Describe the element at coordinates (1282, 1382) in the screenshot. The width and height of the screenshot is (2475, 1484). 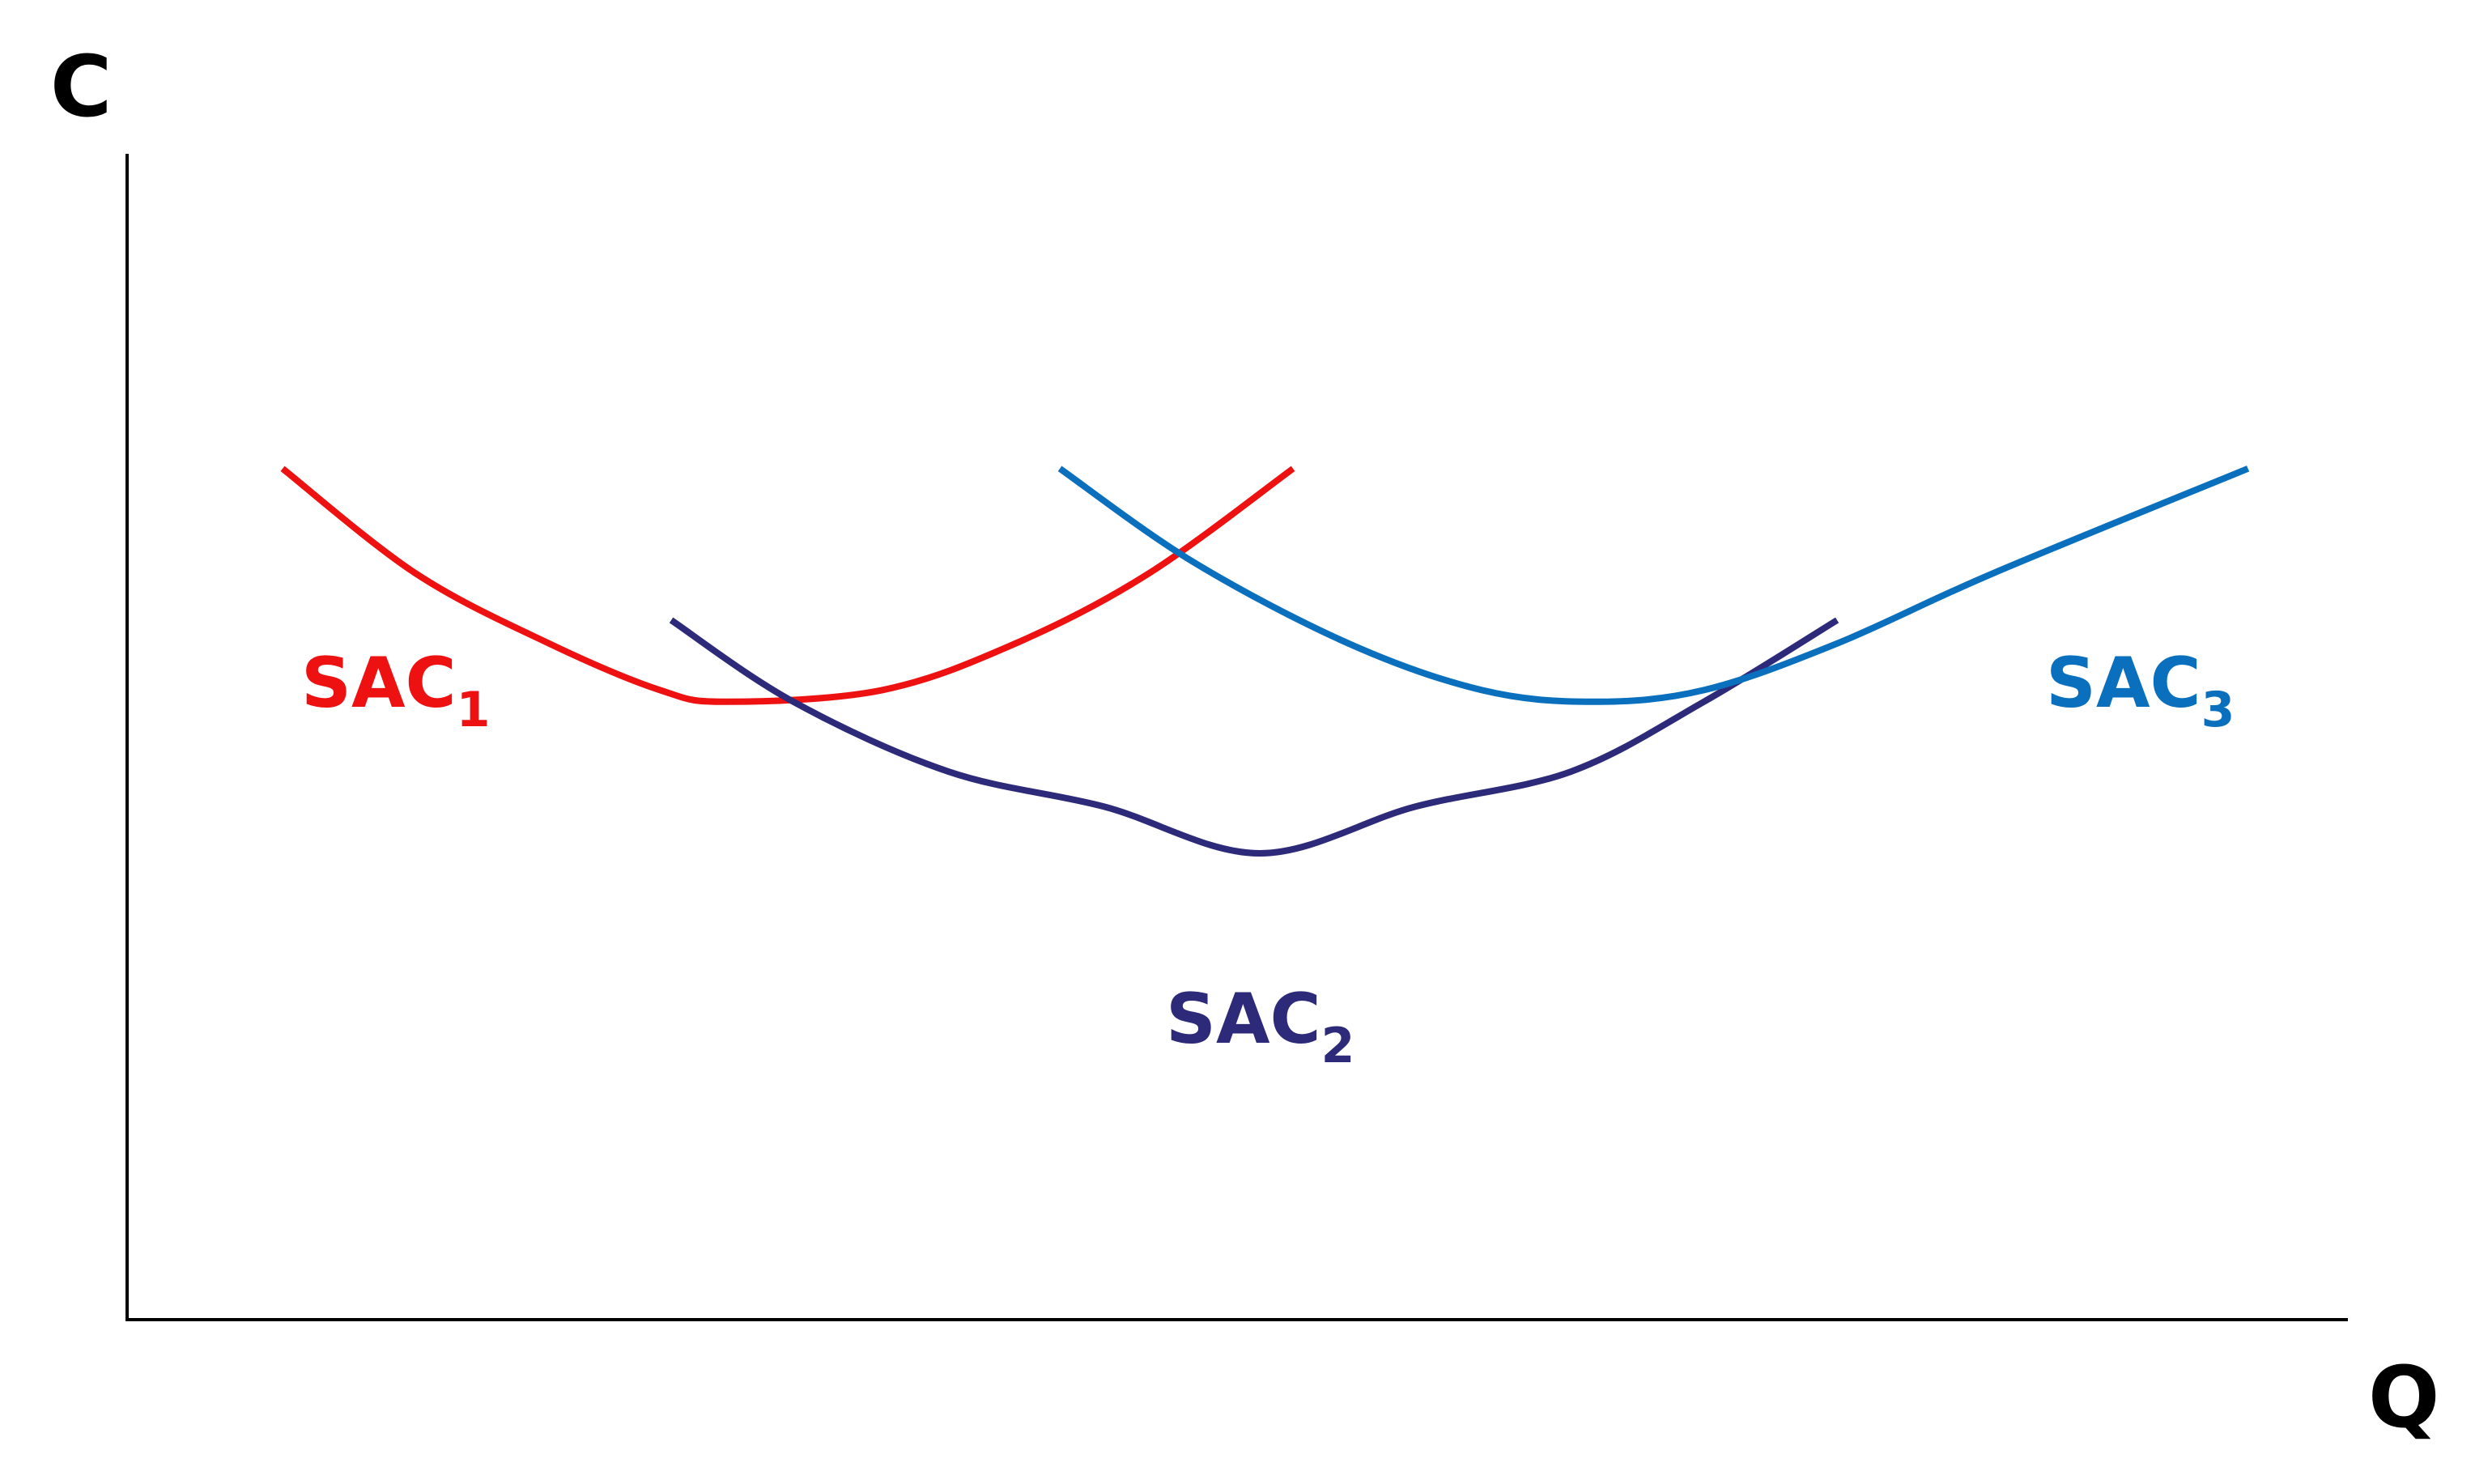
I see `x-axis: Q` at that location.